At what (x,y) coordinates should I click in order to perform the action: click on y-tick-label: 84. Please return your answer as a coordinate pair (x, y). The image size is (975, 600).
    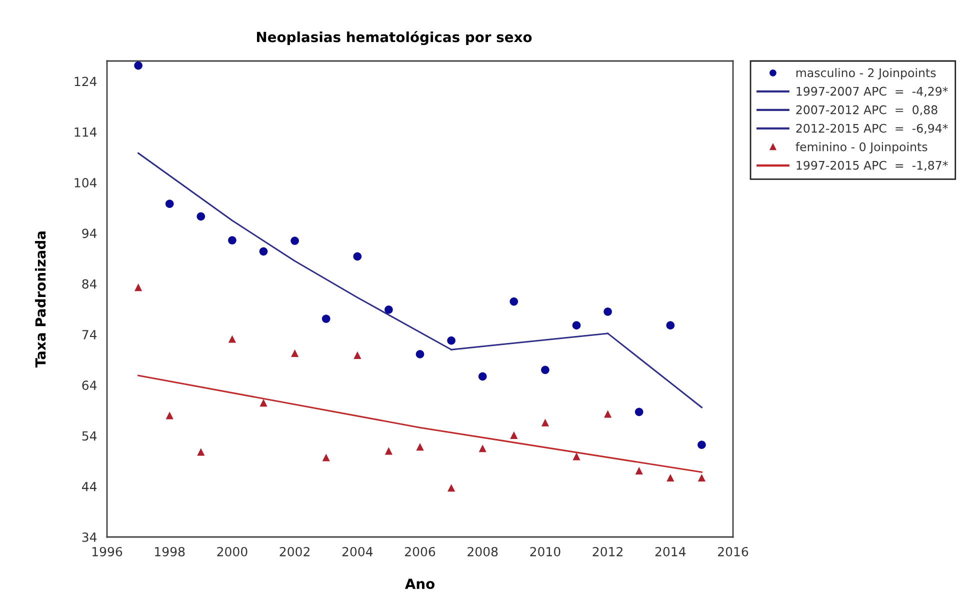
    Looking at the image, I should click on (89, 284).